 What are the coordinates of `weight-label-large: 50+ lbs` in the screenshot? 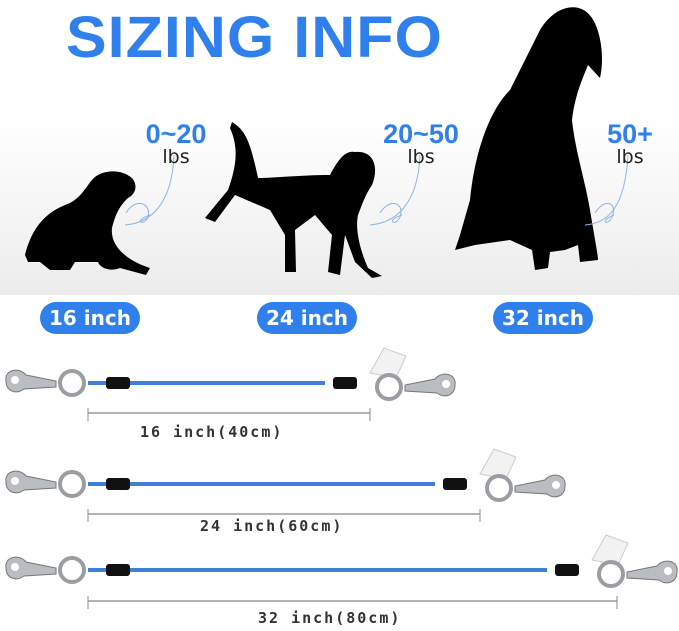 It's located at (630, 144).